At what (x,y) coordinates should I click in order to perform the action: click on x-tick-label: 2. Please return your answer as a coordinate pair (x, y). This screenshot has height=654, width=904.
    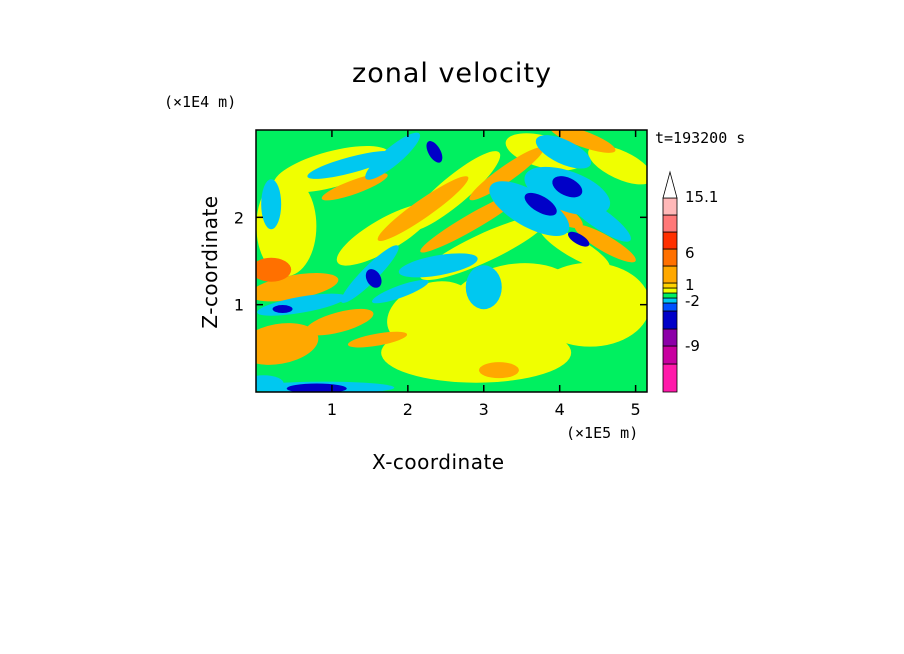
    Looking at the image, I should click on (408, 409).